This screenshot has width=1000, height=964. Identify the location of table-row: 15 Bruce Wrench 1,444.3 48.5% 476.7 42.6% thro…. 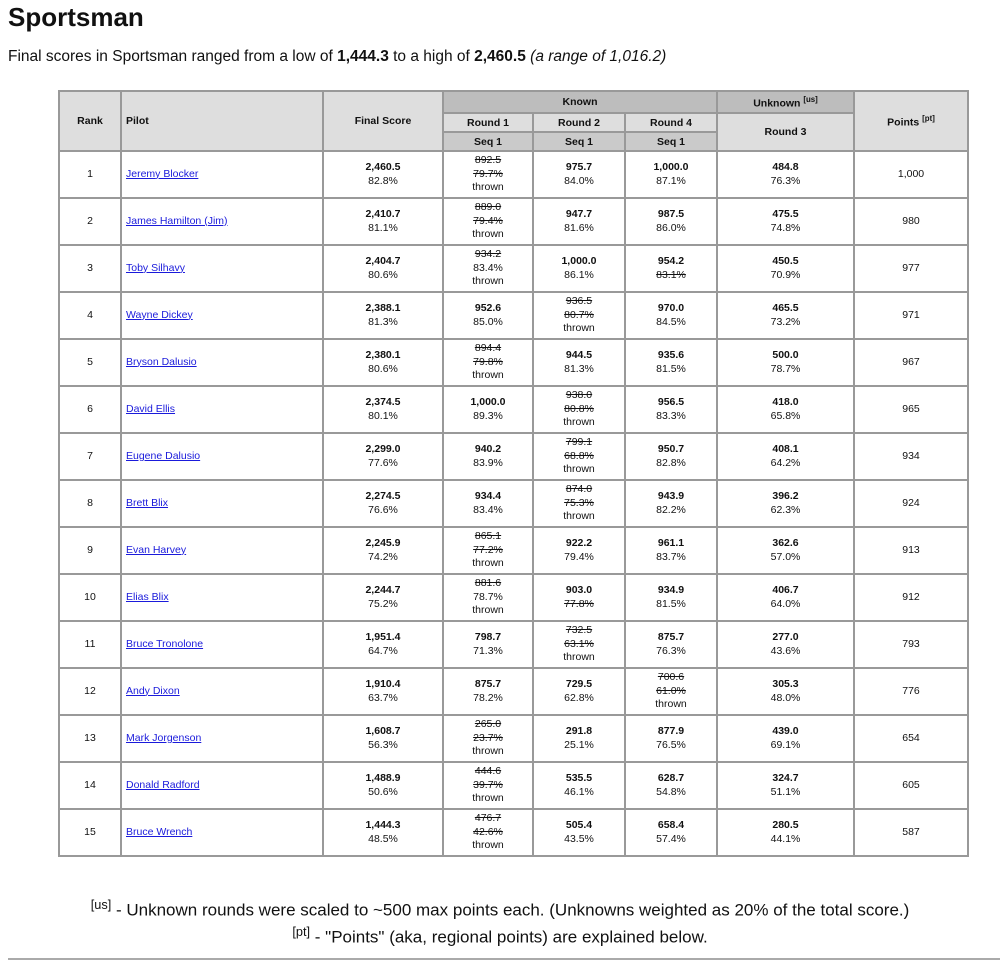
(513, 832).